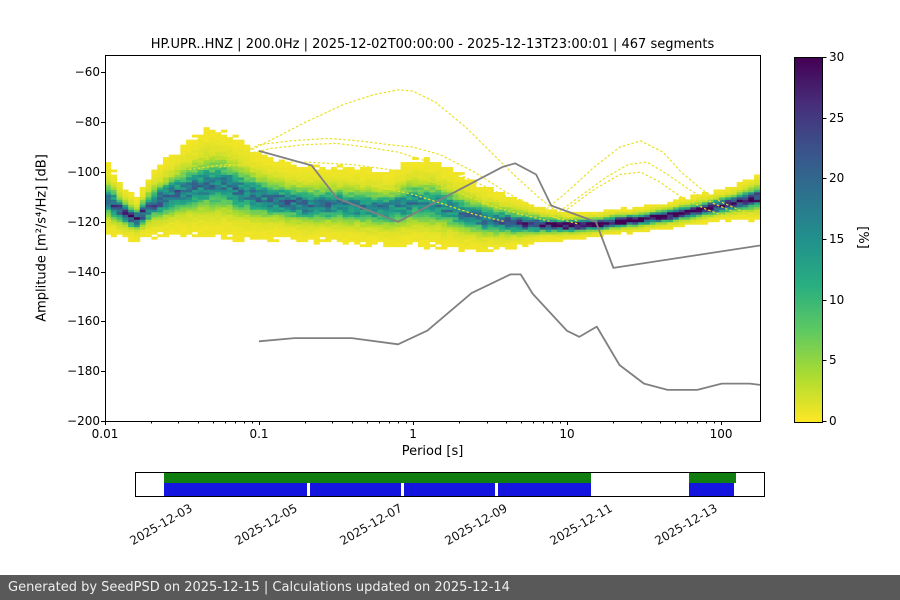  I want to click on colorbar-tick-label: 30, so click(837, 57).